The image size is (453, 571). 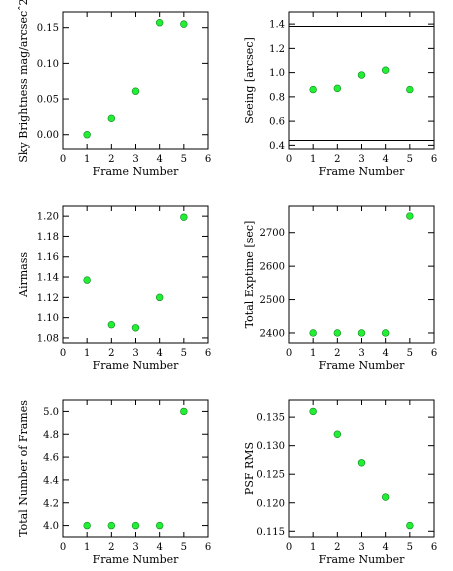 What do you see at coordinates (51, 412) in the screenshot?
I see `y-tick-label: 5.0` at bounding box center [51, 412].